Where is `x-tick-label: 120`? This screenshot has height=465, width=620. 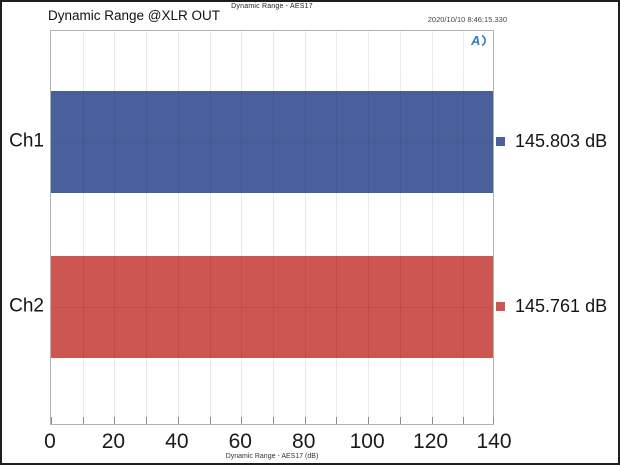
x-tick-label: 120 is located at coordinates (431, 441).